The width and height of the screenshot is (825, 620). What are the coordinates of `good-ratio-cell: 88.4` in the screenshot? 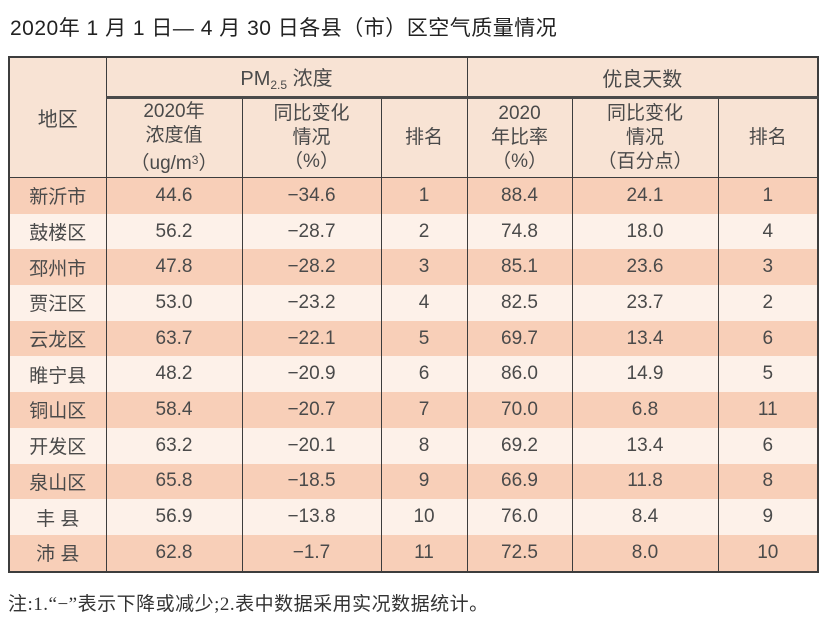 It's located at (519, 195).